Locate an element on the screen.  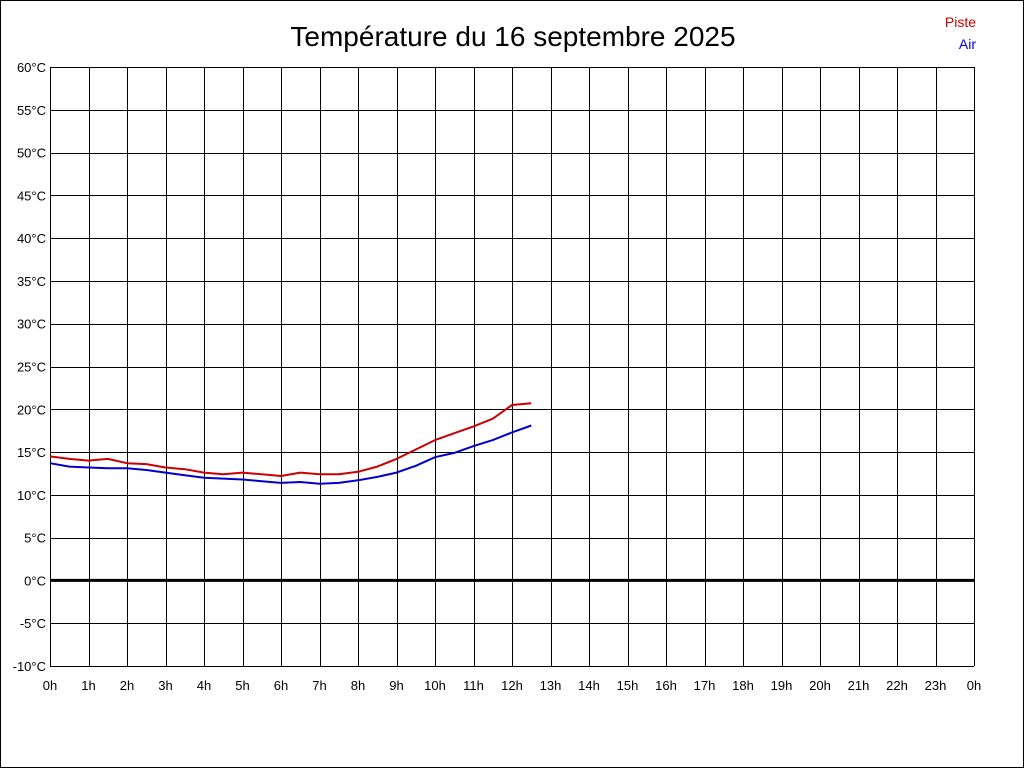
y-tick-label: -5°C is located at coordinates (33, 623).